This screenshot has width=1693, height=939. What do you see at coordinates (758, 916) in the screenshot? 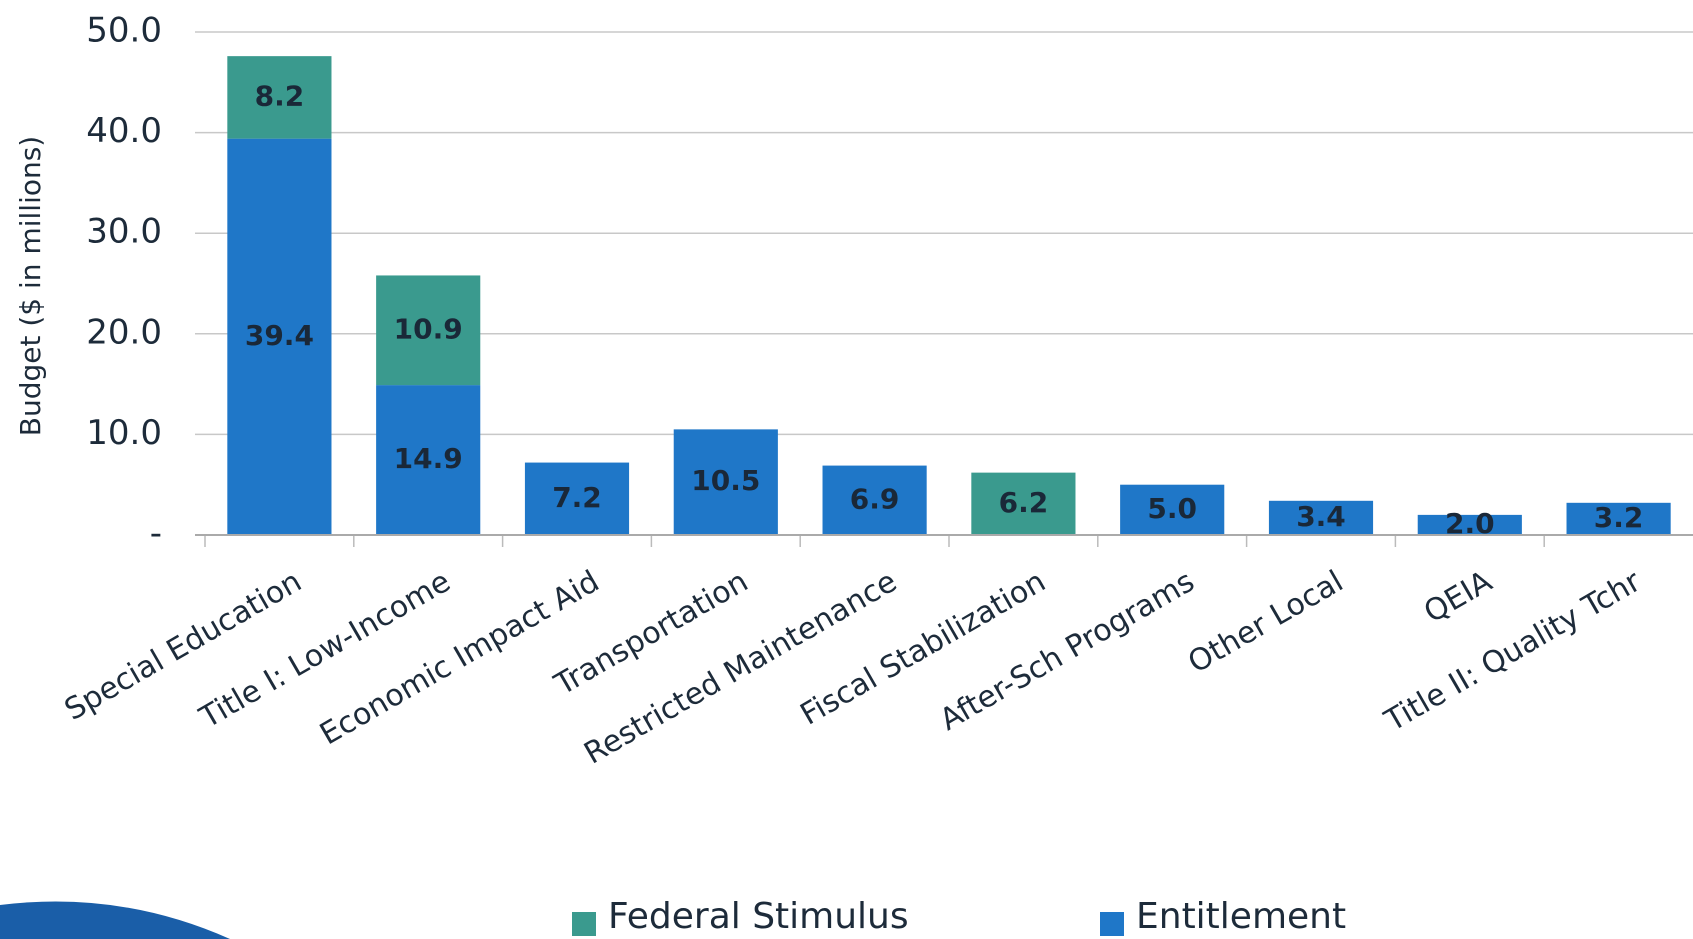
I see `legend-label: Federal Stimulus` at bounding box center [758, 916].